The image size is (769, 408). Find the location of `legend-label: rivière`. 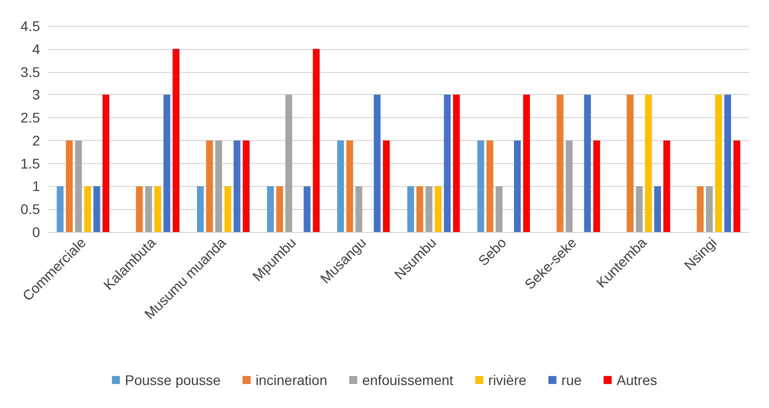

legend-label: rivière is located at coordinates (507, 380).